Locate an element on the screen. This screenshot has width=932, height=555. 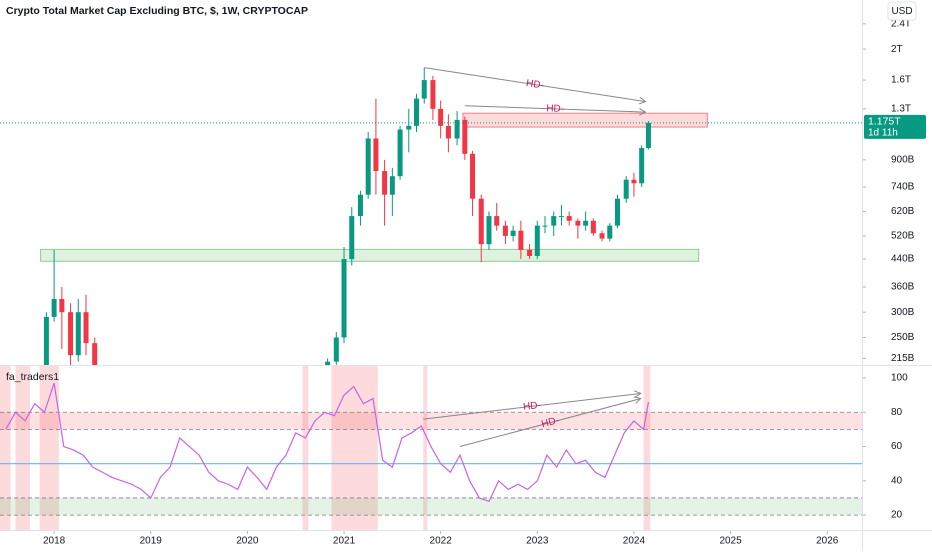
y-tick-label: 100 is located at coordinates (899, 378).